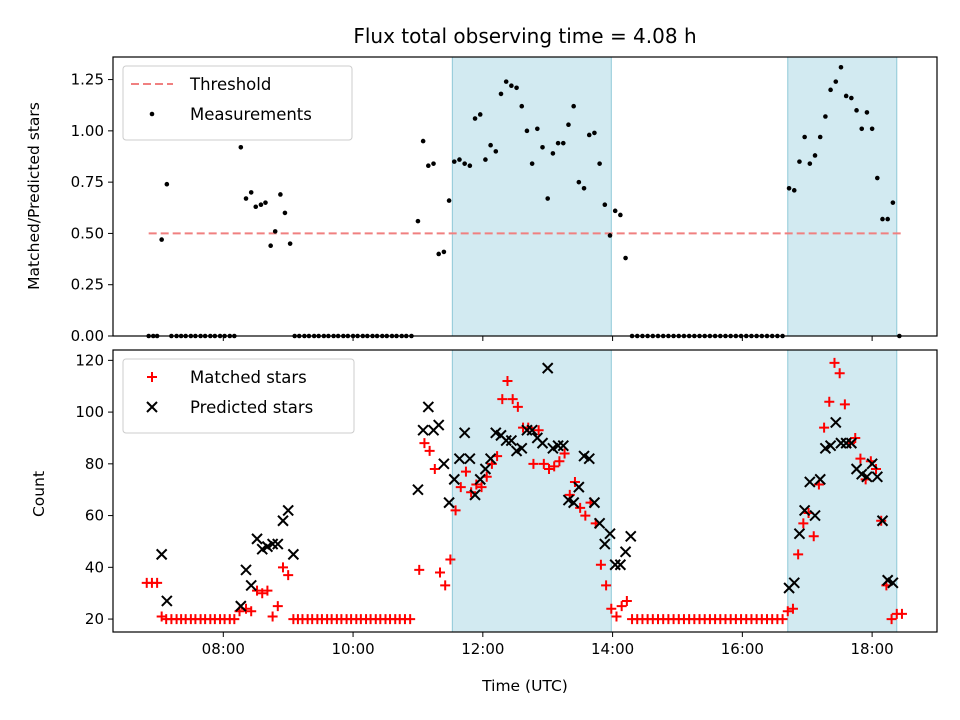  Describe the element at coordinates (223, 649) in the screenshot. I see `x-tick-label-0: 08:00` at that location.